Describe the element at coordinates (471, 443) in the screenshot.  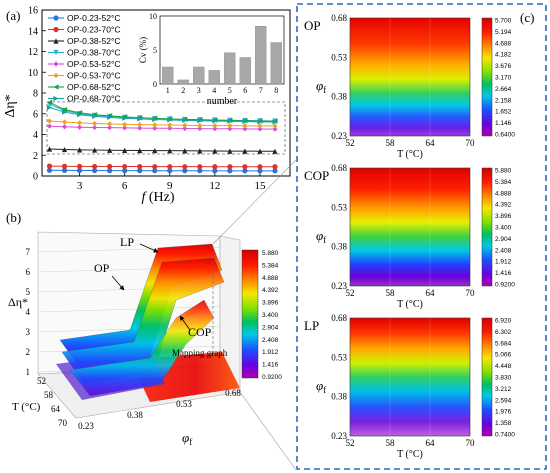
I see `panel-c-xtick-label: 70` at that location.